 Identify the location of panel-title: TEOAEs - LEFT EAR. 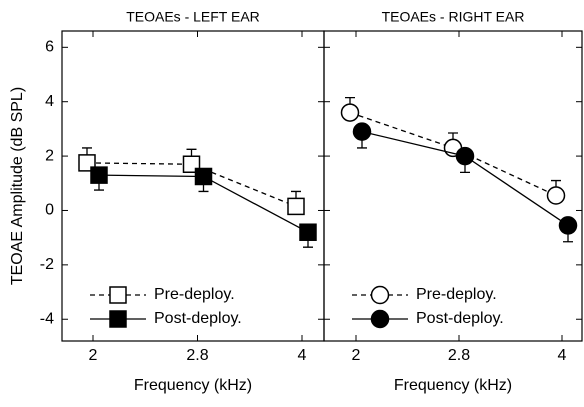
(193, 17).